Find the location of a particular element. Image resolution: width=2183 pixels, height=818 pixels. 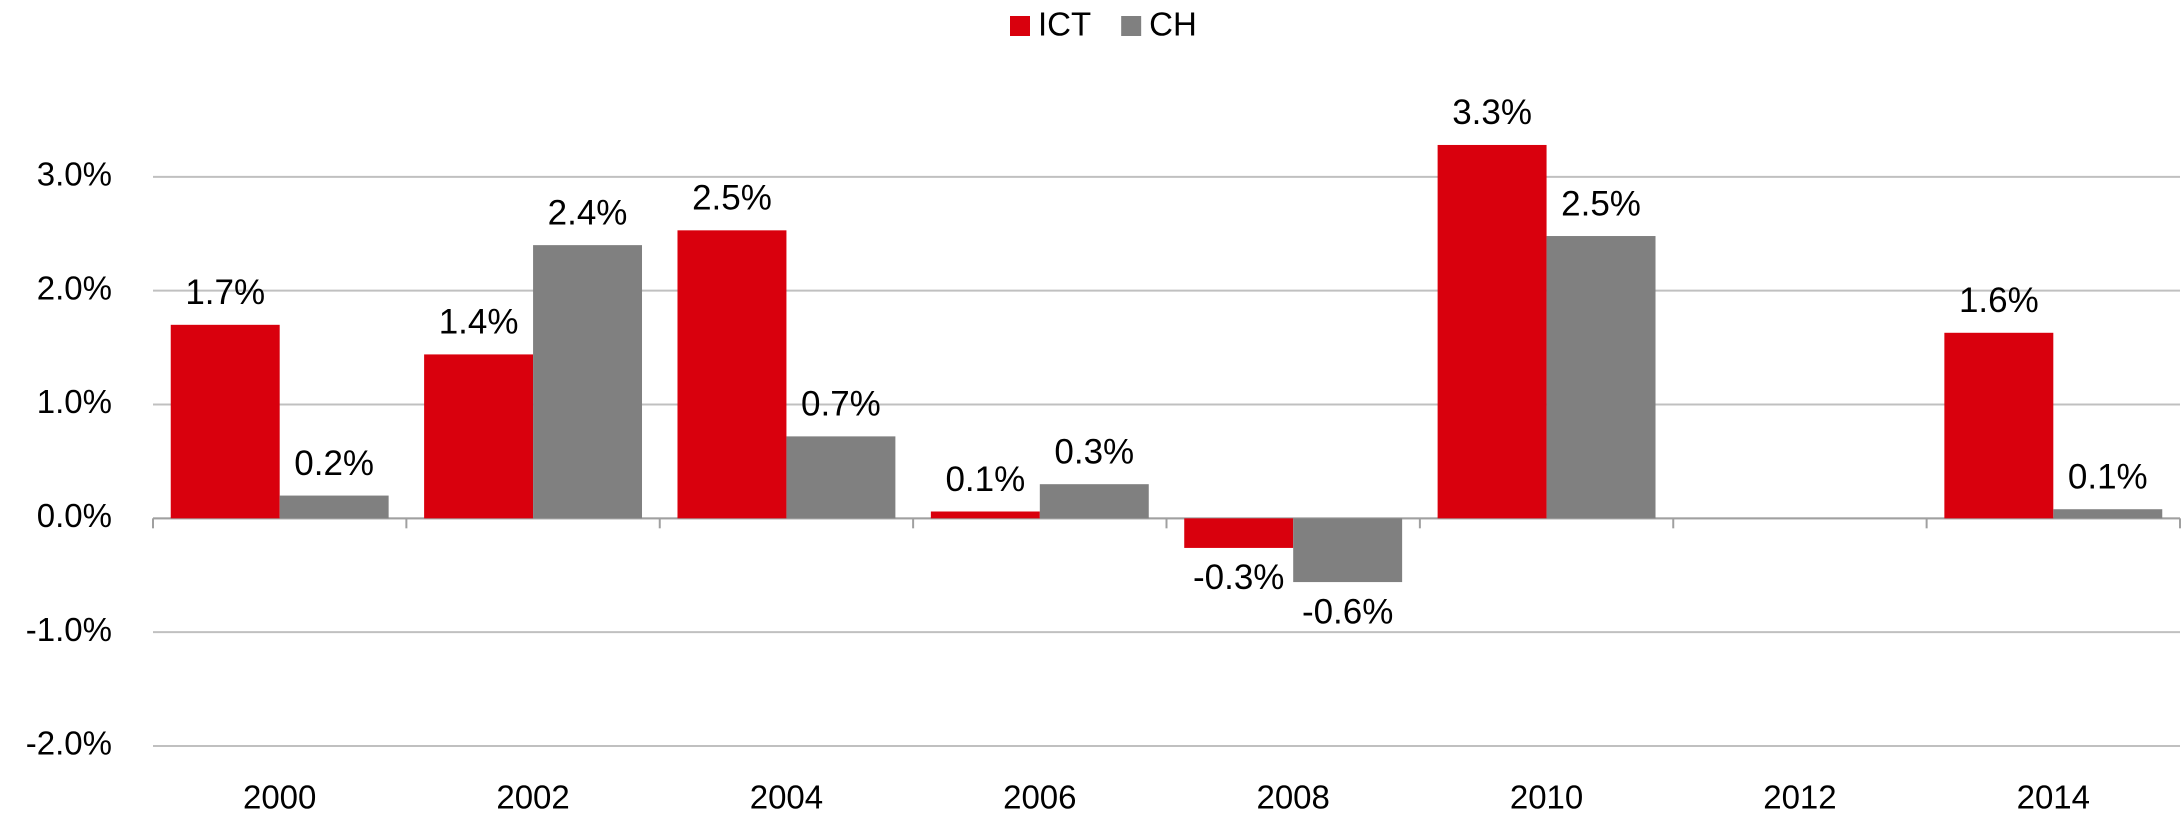

data-label: -0.3% is located at coordinates (1238, 577).